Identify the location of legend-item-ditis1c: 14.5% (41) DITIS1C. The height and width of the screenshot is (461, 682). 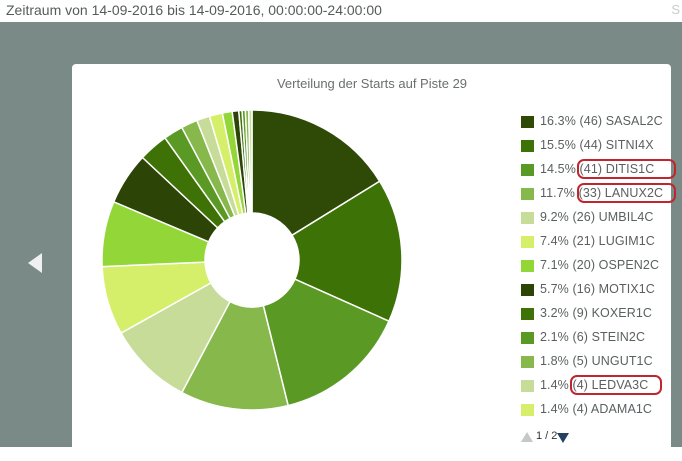
(598, 172).